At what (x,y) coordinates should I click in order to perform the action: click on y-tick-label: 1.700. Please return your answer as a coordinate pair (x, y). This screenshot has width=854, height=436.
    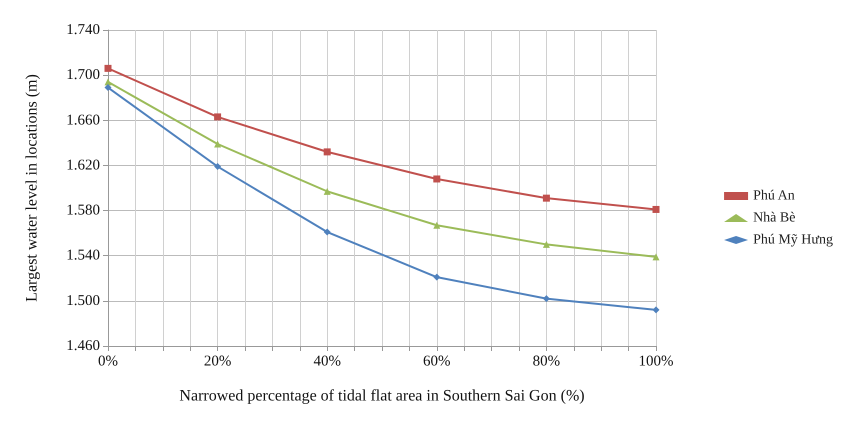
    Looking at the image, I should click on (83, 75).